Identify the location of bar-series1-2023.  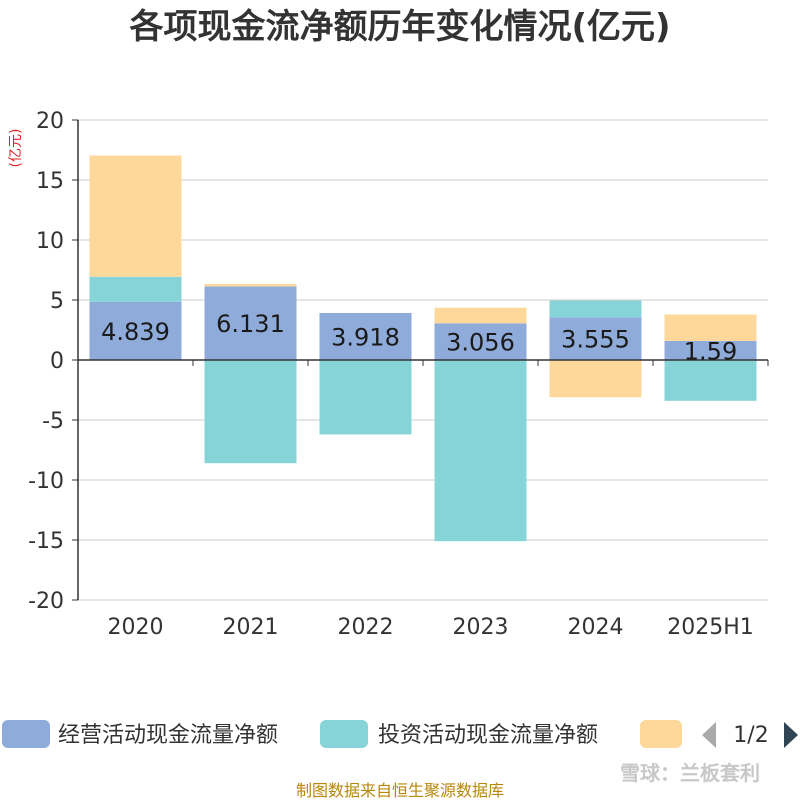
(480, 451).